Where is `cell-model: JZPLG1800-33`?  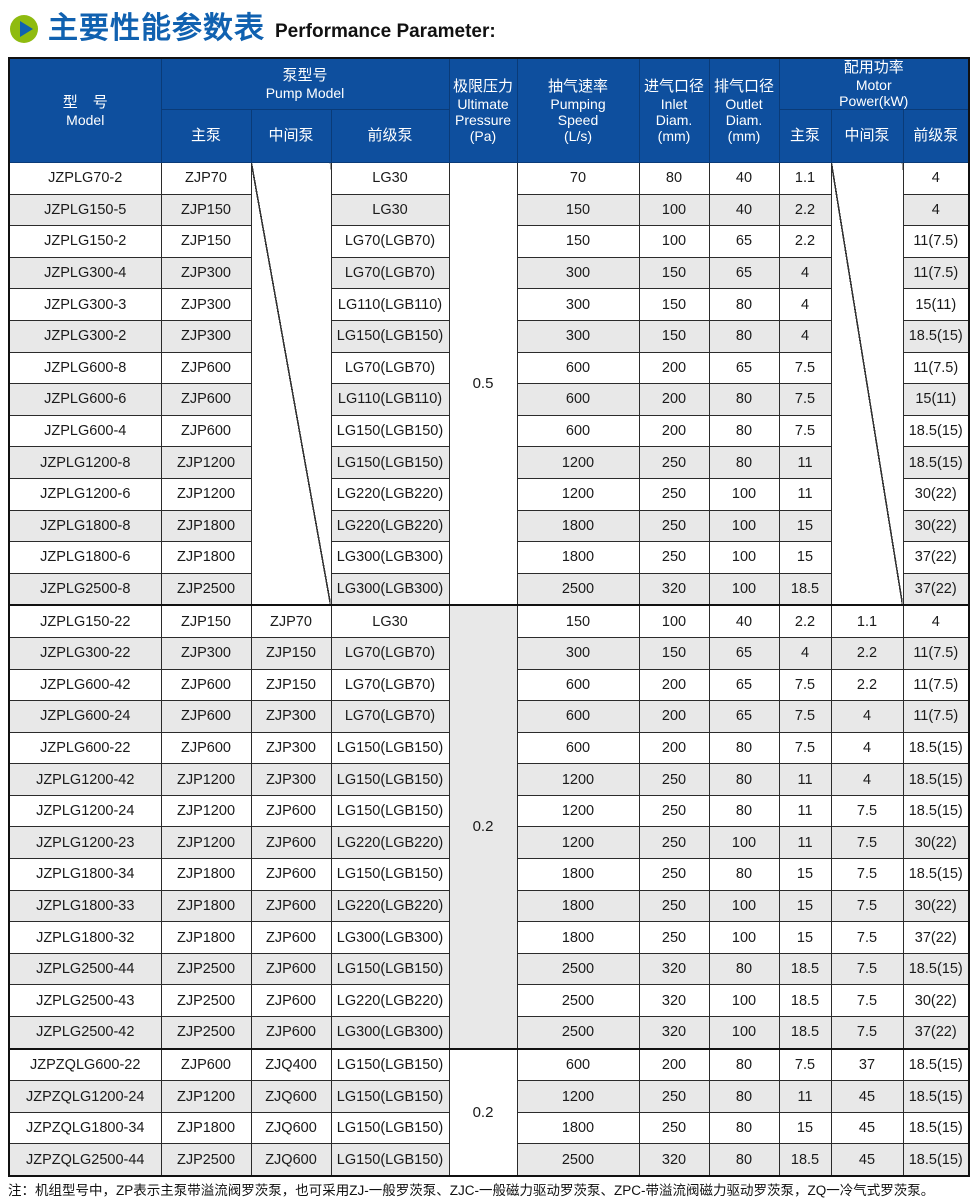
cell-model: JZPLG1800-33 is located at coordinates (85, 906).